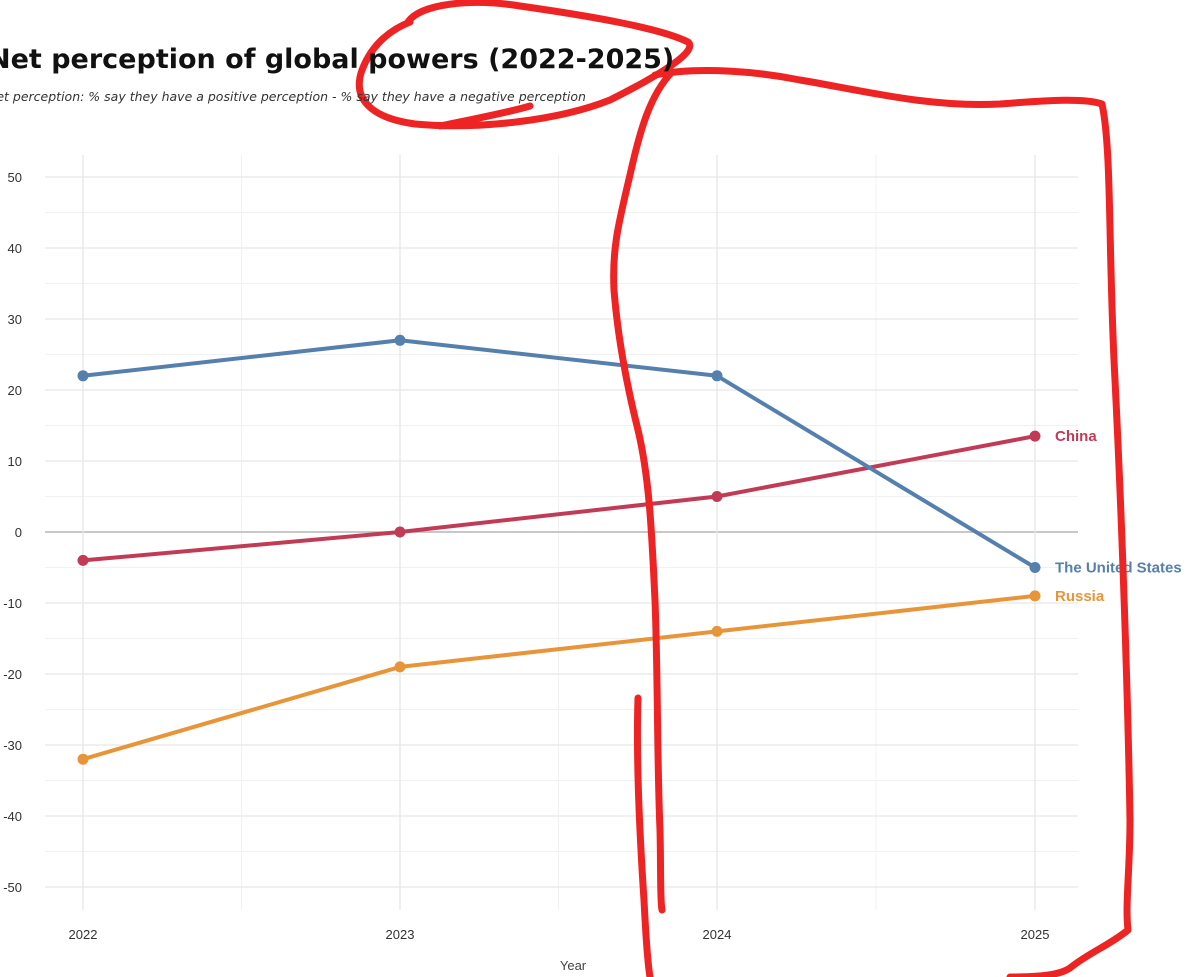  Describe the element at coordinates (1080, 596) in the screenshot. I see `series-label: Russia` at that location.